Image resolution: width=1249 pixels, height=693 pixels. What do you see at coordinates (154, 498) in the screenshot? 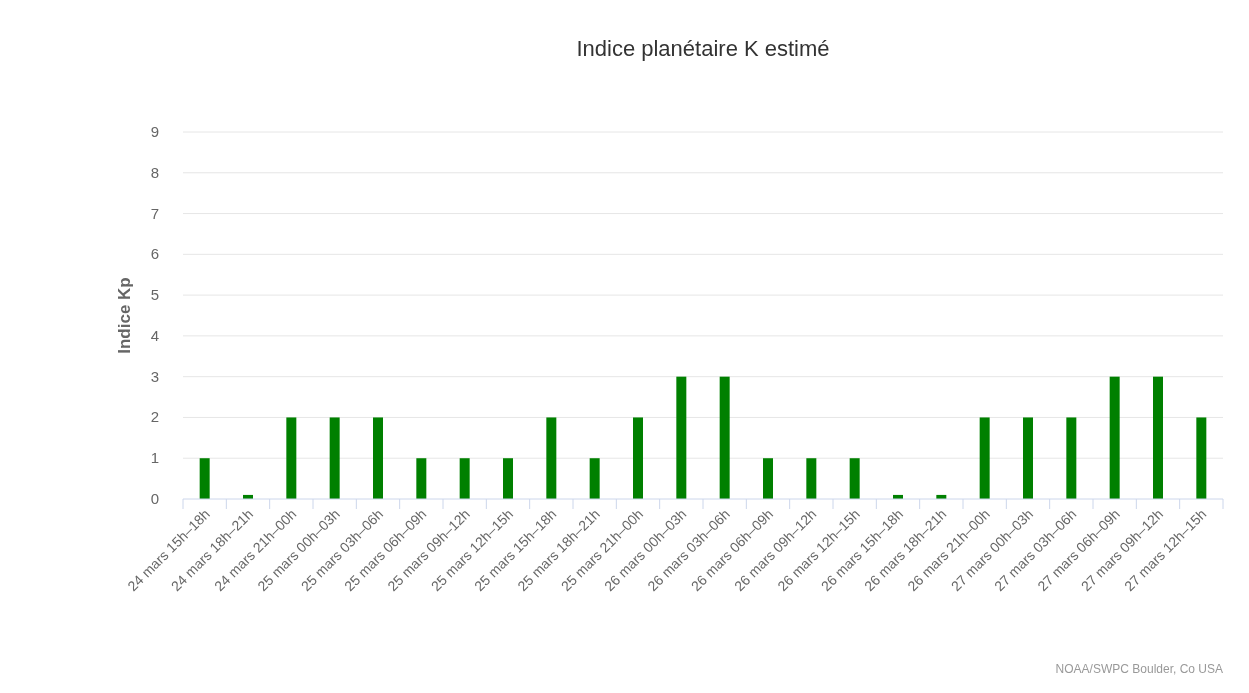
I see `y-tick-label: 0` at bounding box center [154, 498].